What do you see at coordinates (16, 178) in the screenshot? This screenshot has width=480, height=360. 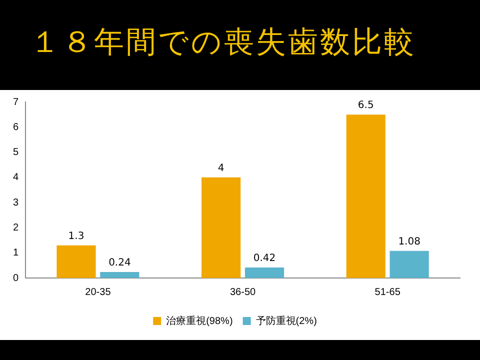 I see `y-tick-label: 4` at bounding box center [16, 178].